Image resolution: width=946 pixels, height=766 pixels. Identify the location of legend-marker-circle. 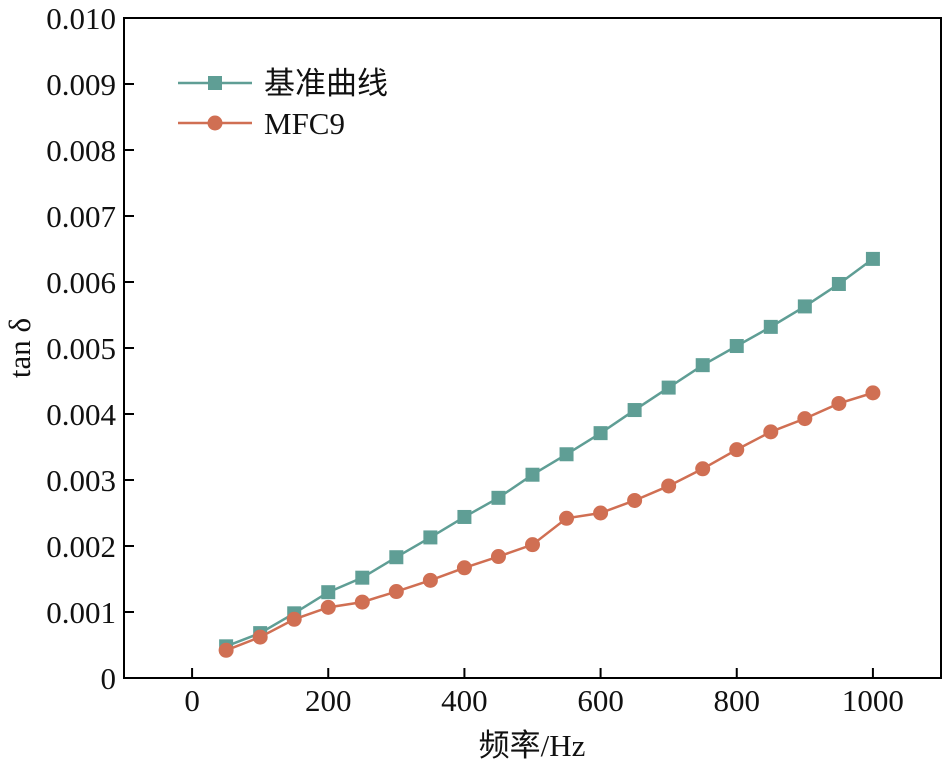
(215, 123).